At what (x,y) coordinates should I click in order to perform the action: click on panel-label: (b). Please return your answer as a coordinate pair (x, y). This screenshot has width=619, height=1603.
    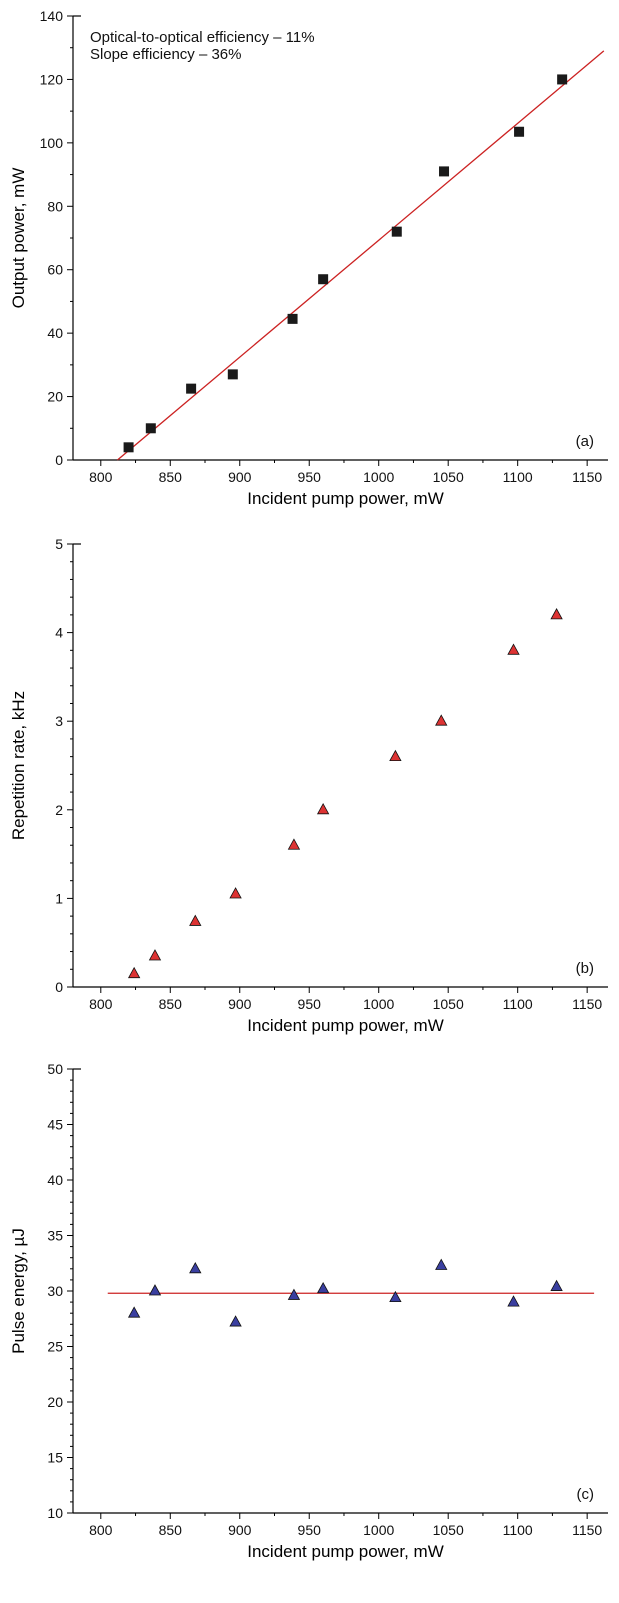
    Looking at the image, I should click on (585, 968).